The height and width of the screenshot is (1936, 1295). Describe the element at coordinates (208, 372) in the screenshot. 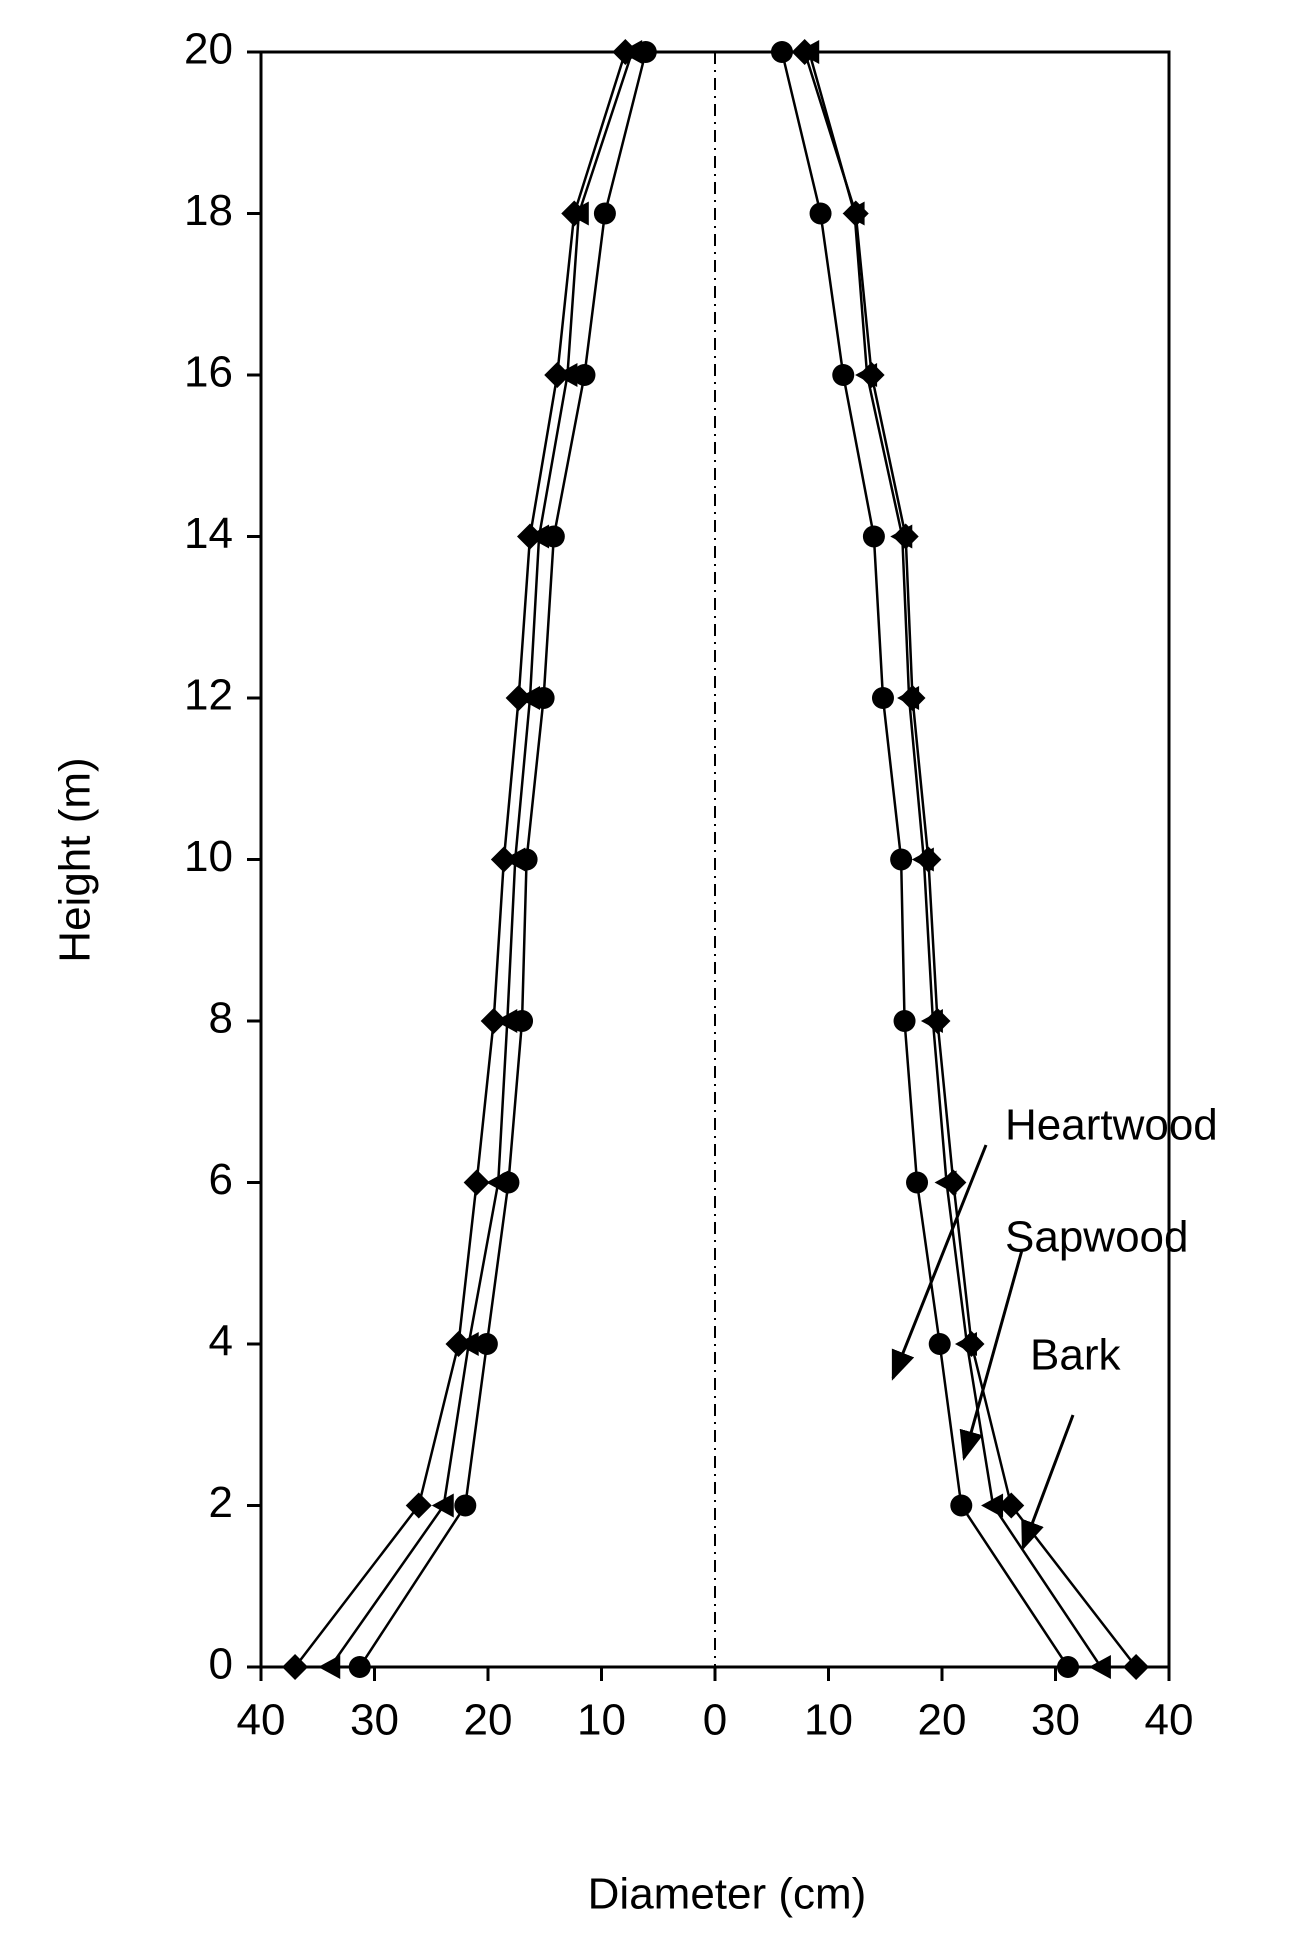

I see `y-tick-label: 16` at that location.